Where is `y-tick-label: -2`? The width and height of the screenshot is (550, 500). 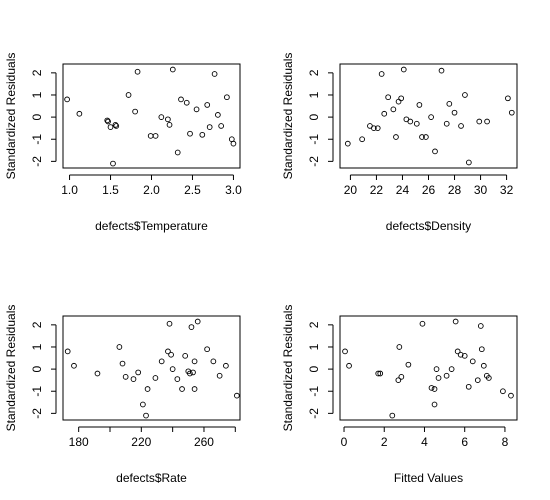 y-tick-label: -2 is located at coordinates (37, 161).